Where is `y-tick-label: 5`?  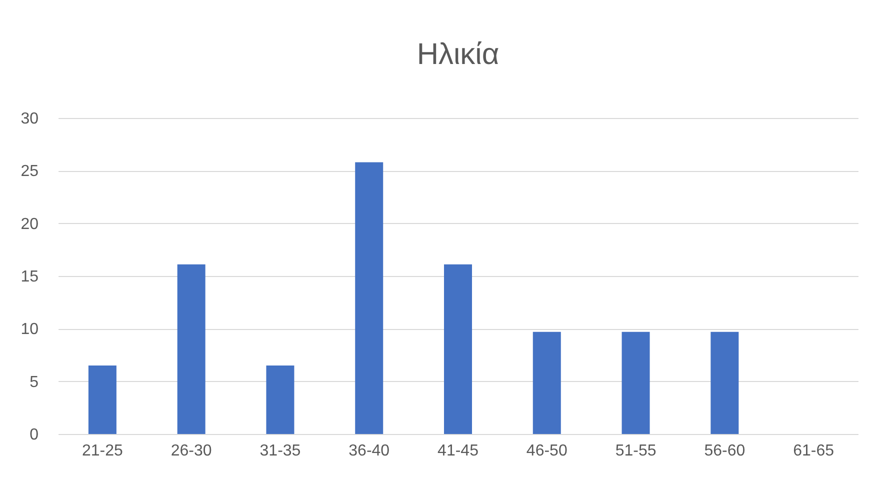 y-tick-label: 5 is located at coordinates (34, 382).